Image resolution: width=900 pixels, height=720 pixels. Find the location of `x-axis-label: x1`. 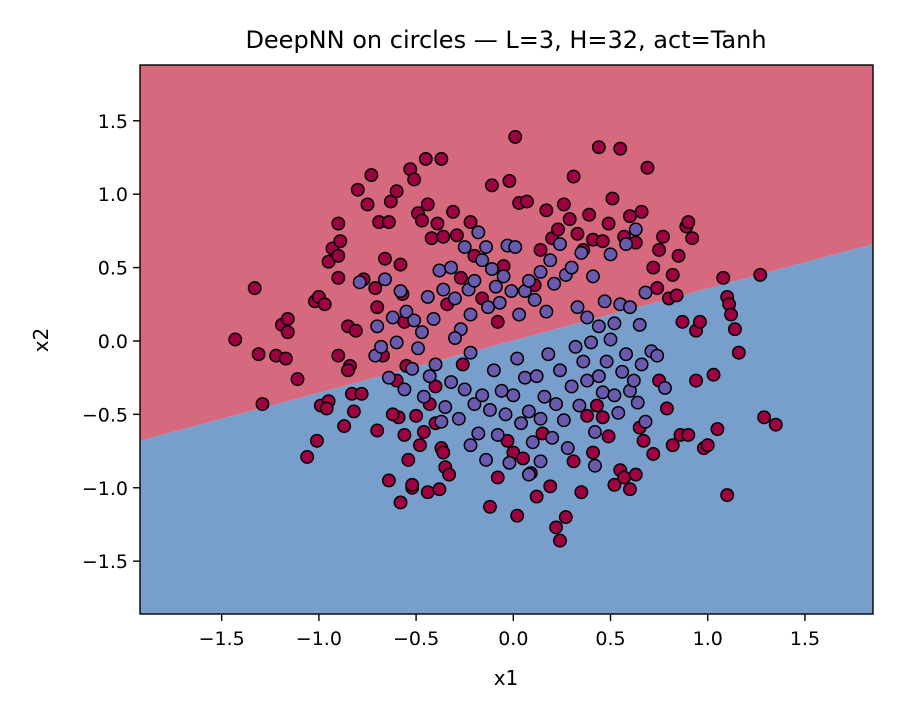

x-axis-label: x1 is located at coordinates (506, 678).